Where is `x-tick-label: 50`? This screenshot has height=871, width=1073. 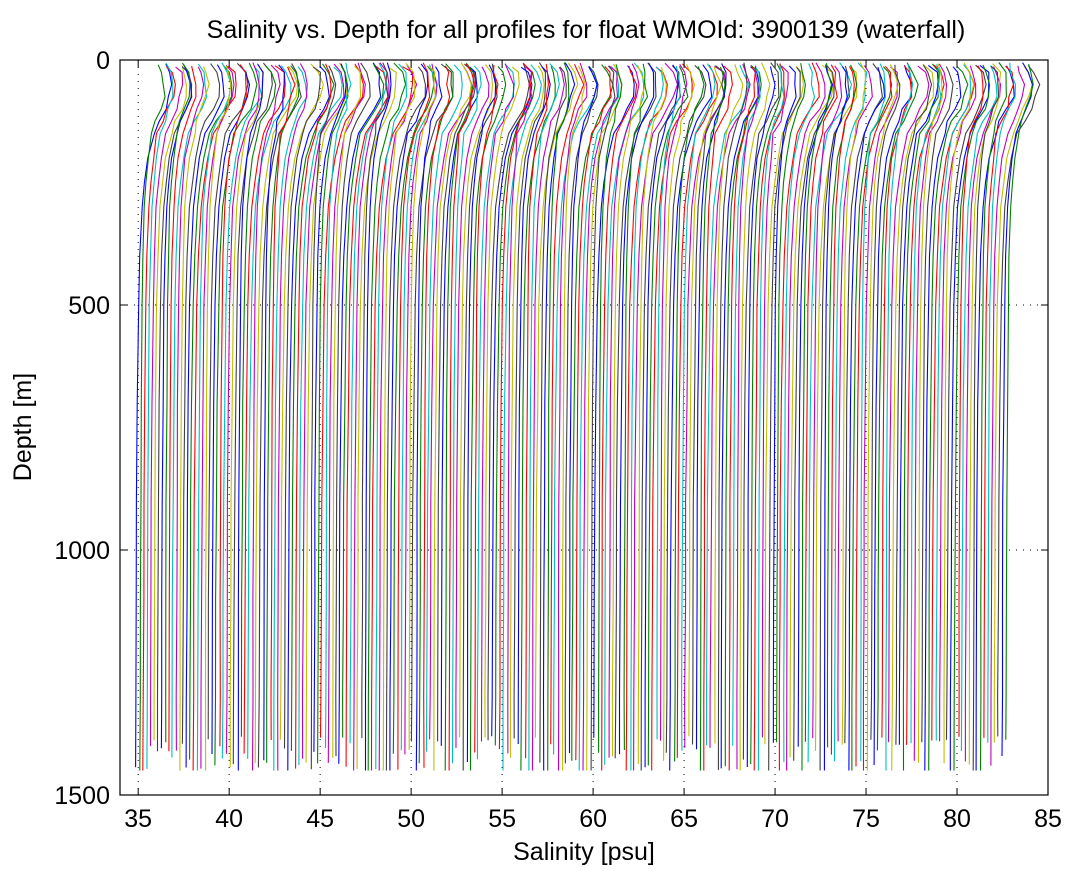
x-tick-label: 50 is located at coordinates (411, 819).